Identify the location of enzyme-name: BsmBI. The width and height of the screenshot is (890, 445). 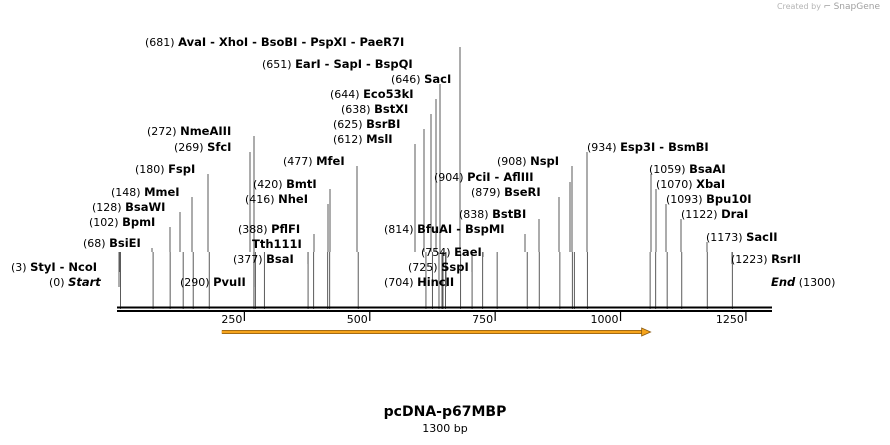
(688, 147).